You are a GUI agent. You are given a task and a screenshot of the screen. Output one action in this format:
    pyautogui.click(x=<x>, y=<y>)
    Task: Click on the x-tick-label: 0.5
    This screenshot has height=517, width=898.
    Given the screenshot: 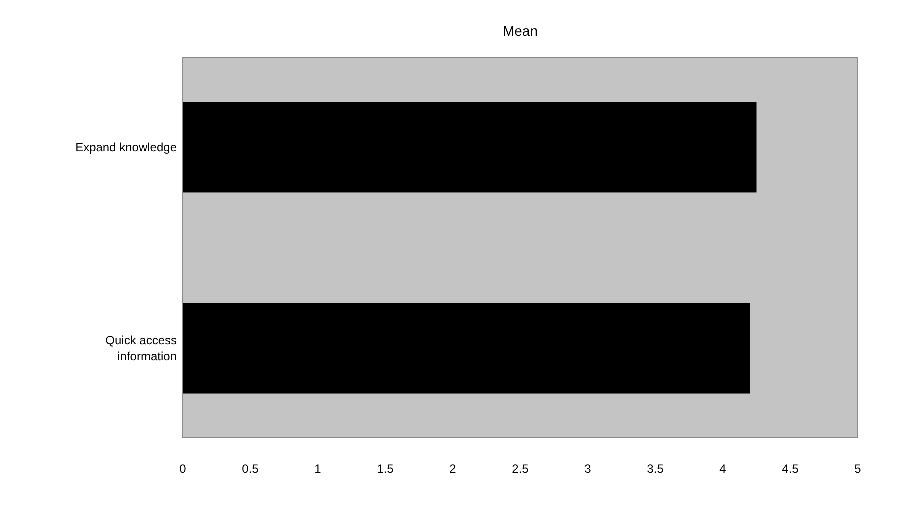 What is the action you would take?
    pyautogui.click(x=251, y=469)
    